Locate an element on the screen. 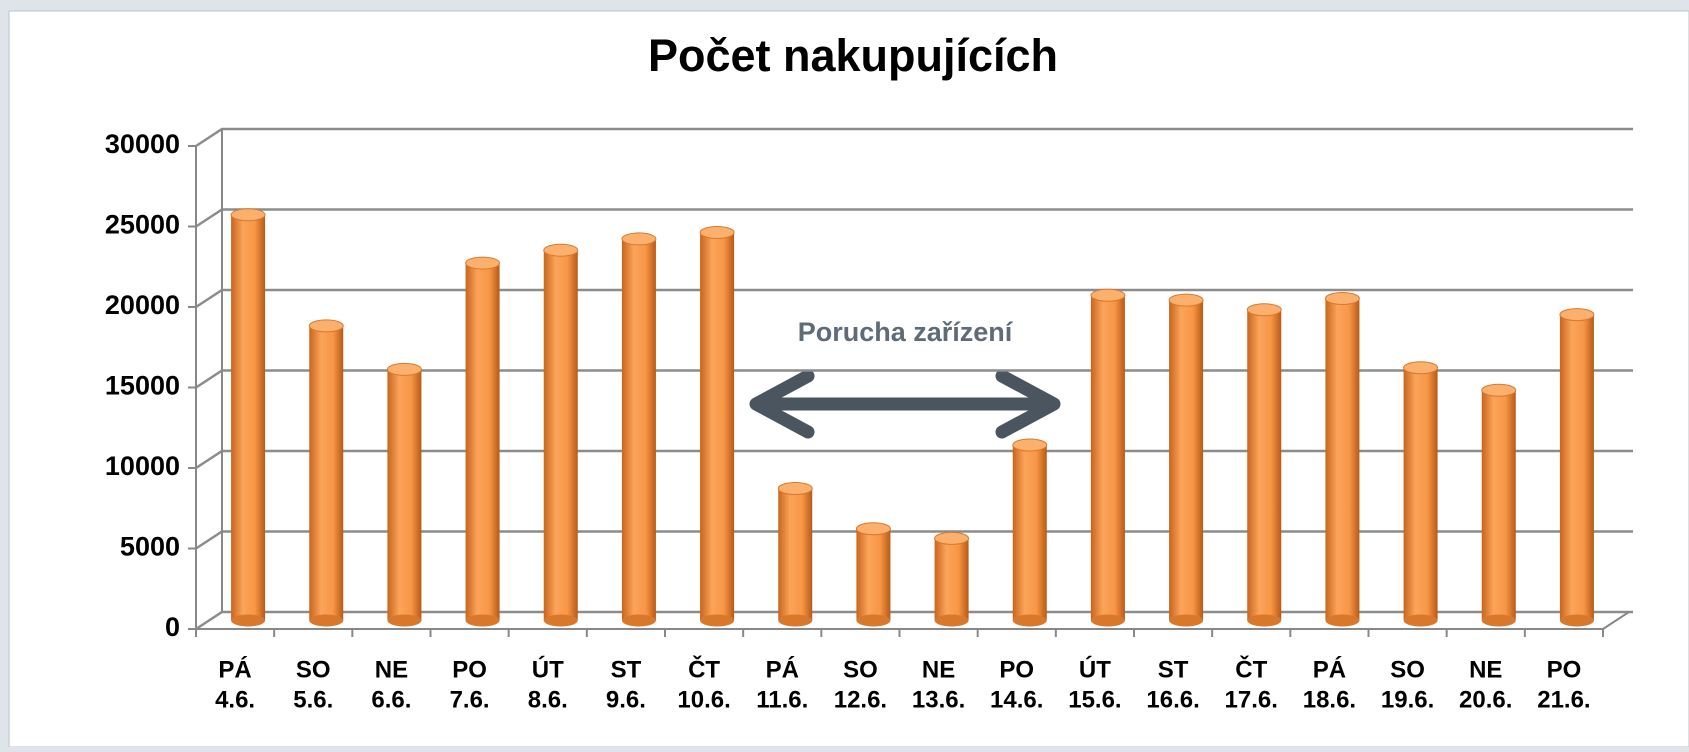 The image size is (1689, 752). x-tick-label: 10.6. is located at coordinates (703, 699).